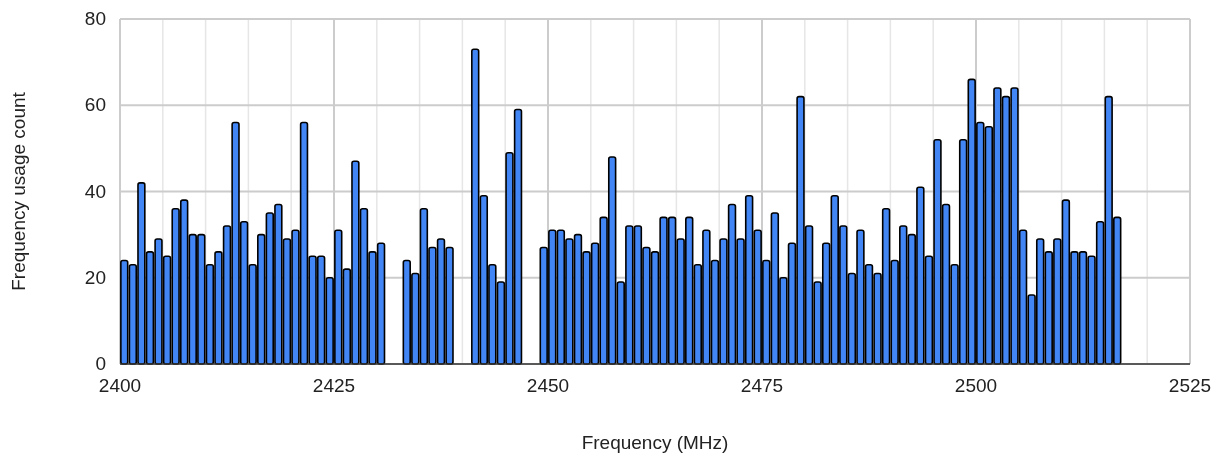 Image resolution: width=1220 pixels, height=463 pixels. Describe the element at coordinates (95, 277) in the screenshot. I see `y-tick-label: 20` at that location.